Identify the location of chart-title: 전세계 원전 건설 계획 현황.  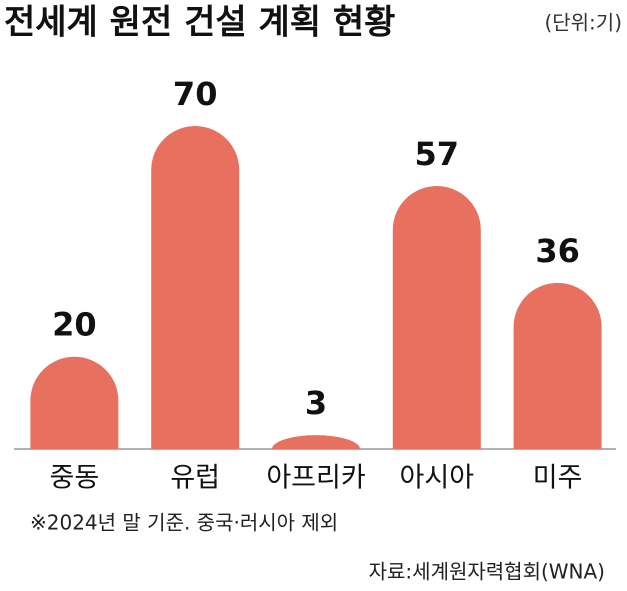
(199, 23).